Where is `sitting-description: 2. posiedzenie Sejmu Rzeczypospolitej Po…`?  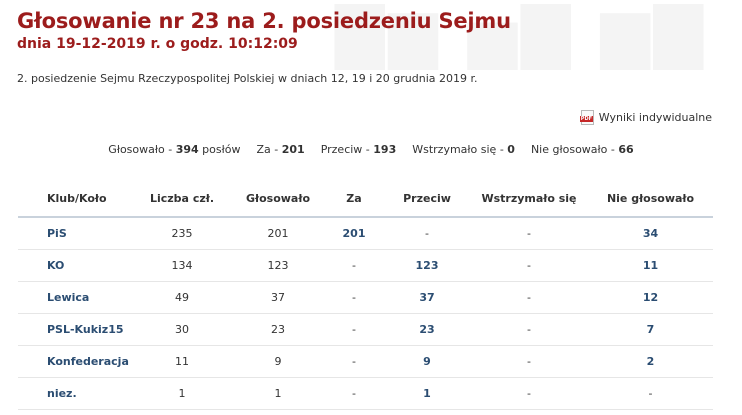 sitting-description: 2. posiedzenie Sejmu Rzeczypospolitej Po… is located at coordinates (247, 78).